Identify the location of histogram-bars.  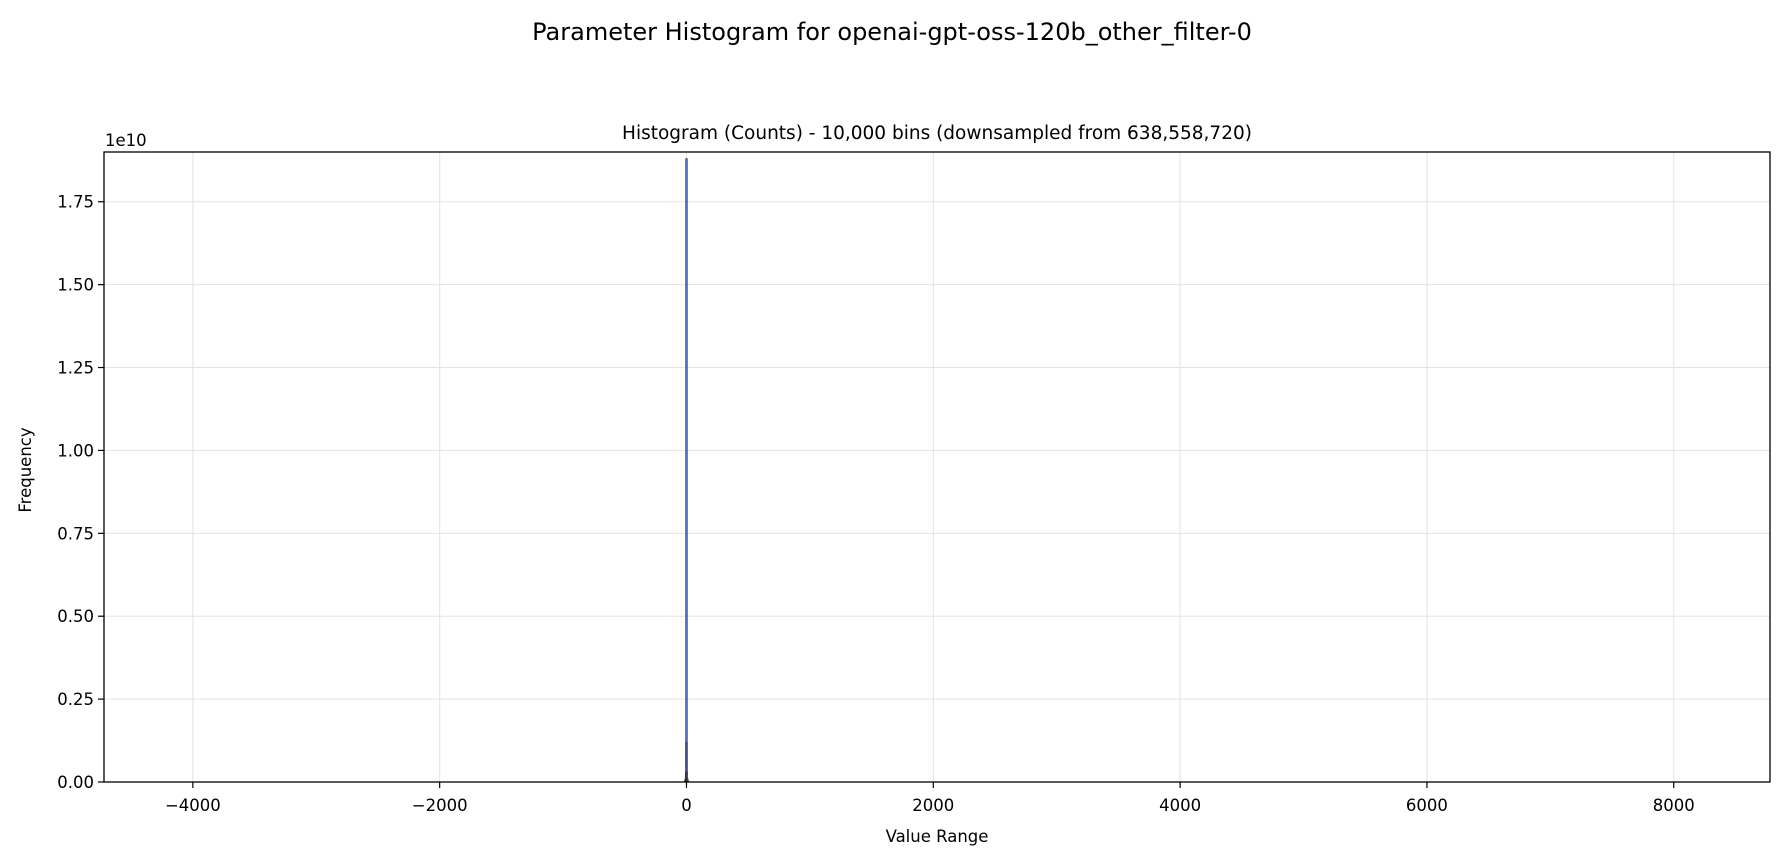
(686, 470).